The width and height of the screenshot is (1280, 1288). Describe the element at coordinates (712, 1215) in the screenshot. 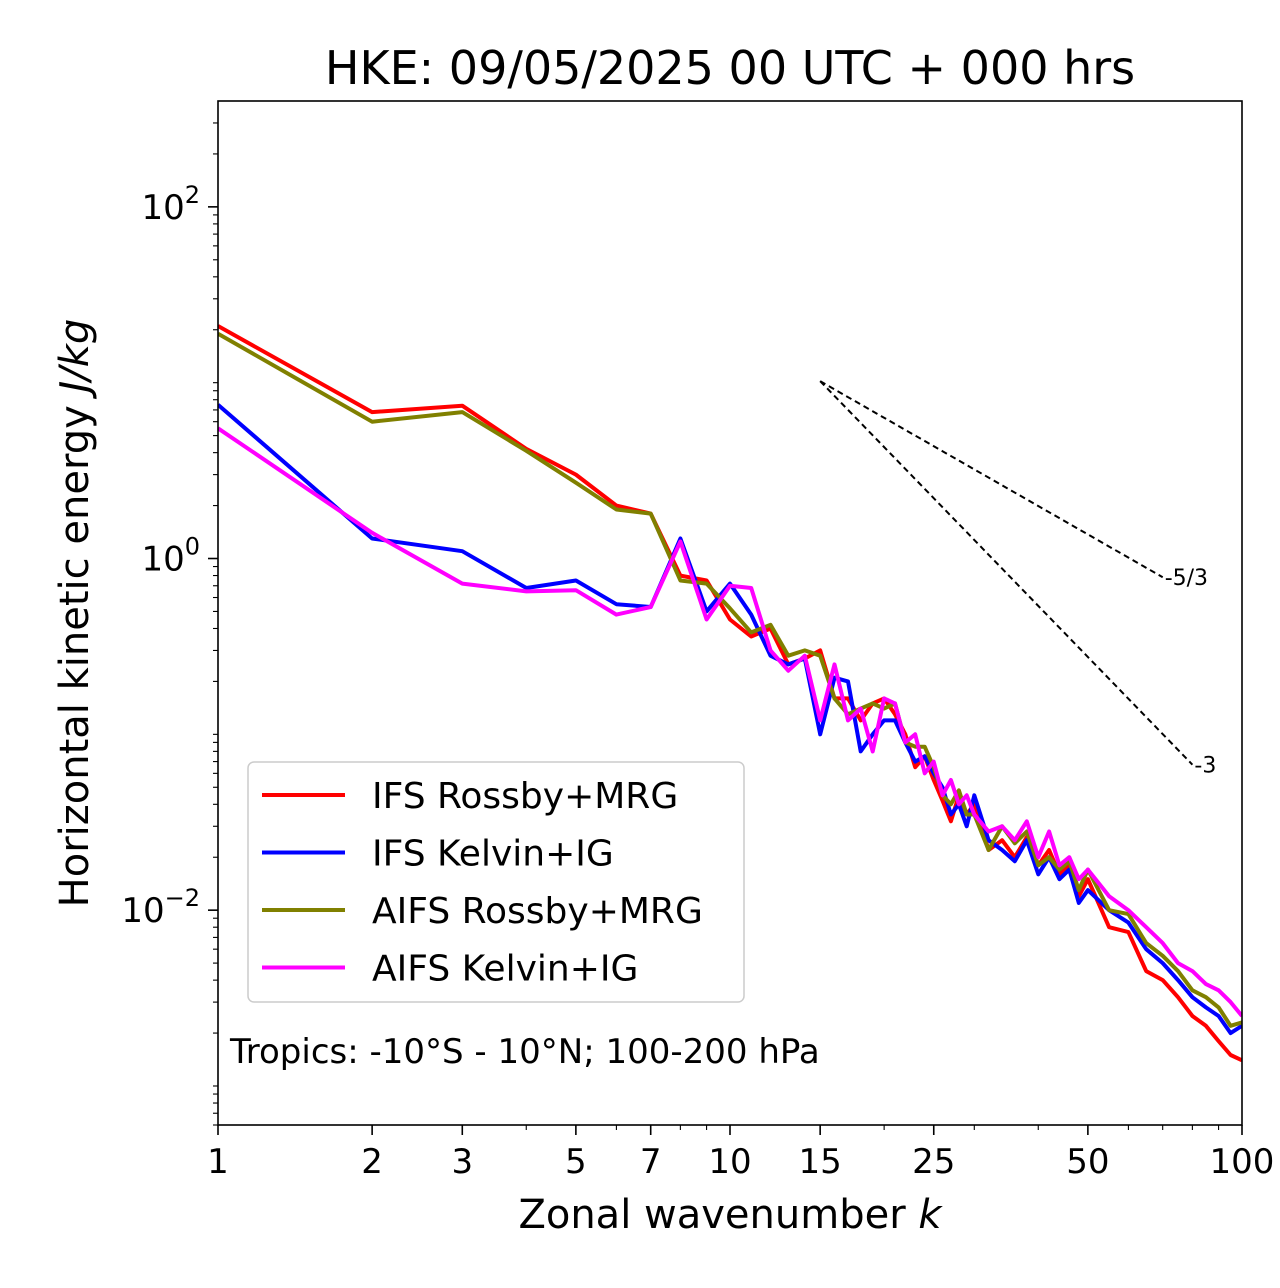

I see `x-axis-label: Zonal wavenumber` at that location.